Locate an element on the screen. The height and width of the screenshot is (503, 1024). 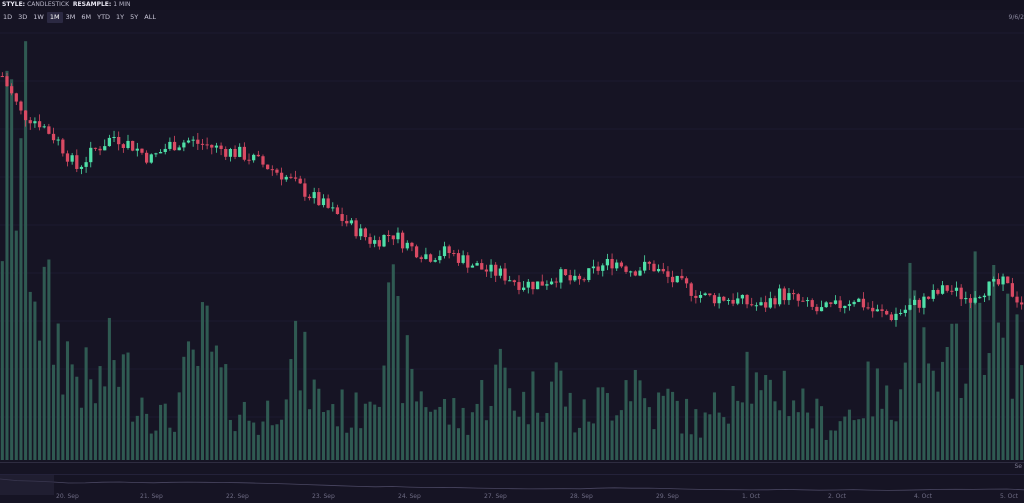
range-1y: 1Y is located at coordinates (120, 17).